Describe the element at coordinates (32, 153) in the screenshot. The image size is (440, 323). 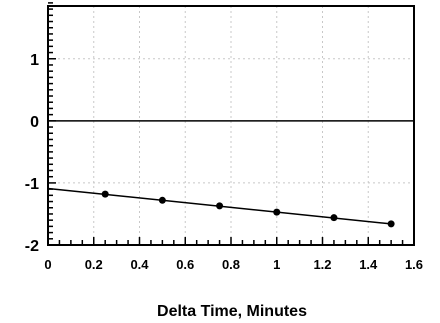
I see `y-axis-ticks: -2 -1 0 1` at that location.